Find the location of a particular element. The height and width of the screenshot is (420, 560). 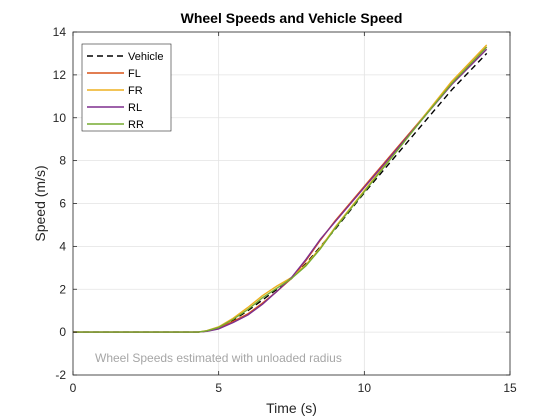

x-tick-label: 0 is located at coordinates (73, 388).